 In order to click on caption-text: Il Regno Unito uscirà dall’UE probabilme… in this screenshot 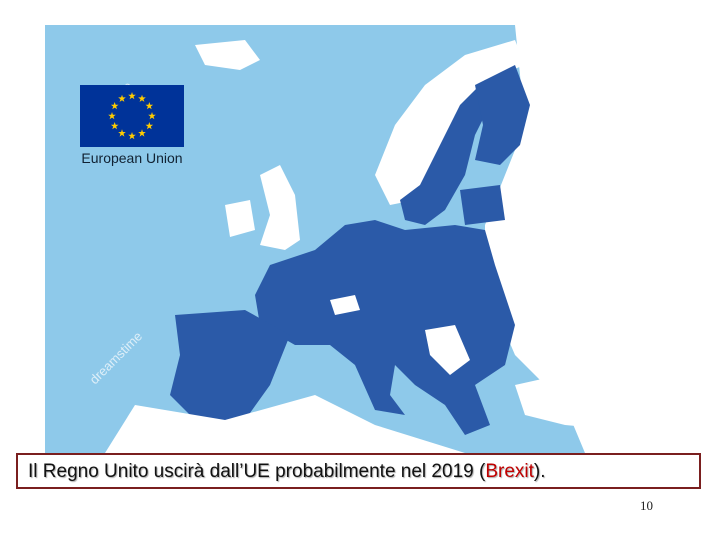, I will do `click(257, 471)`.